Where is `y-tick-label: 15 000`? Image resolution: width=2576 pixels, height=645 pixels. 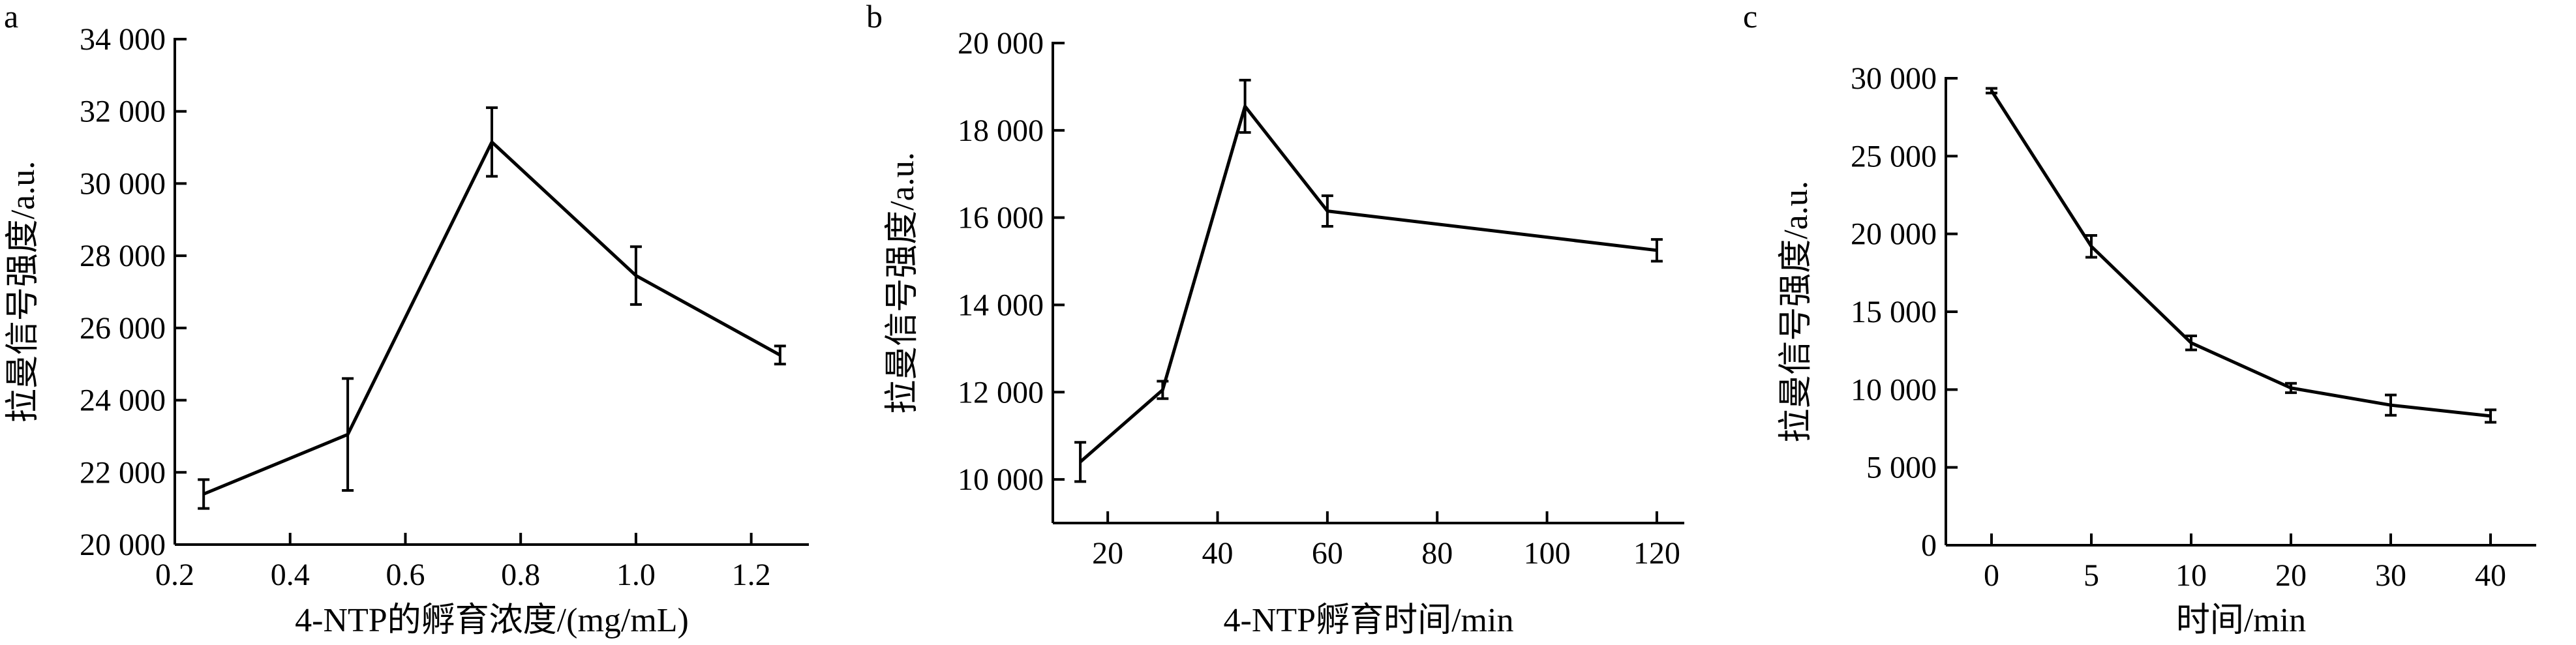
y-tick-label: 15 000 is located at coordinates (1894, 312).